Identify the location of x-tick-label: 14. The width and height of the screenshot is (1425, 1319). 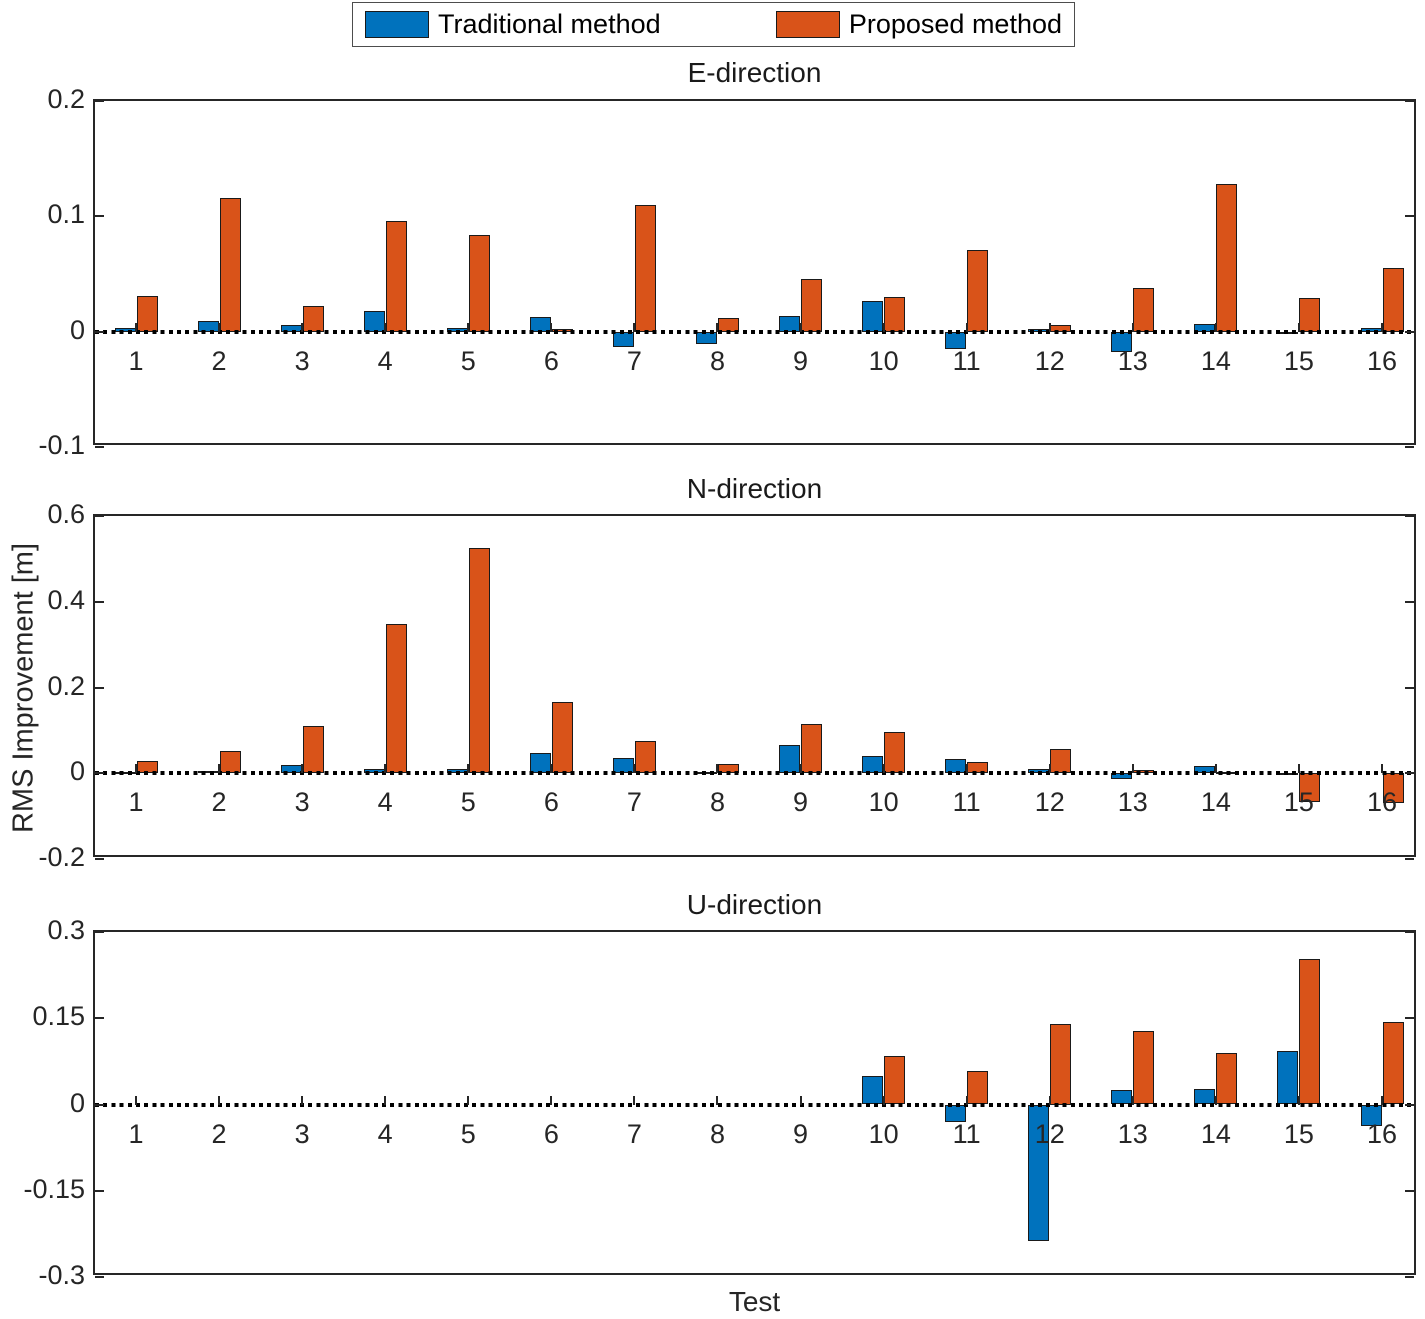
(1215, 1133).